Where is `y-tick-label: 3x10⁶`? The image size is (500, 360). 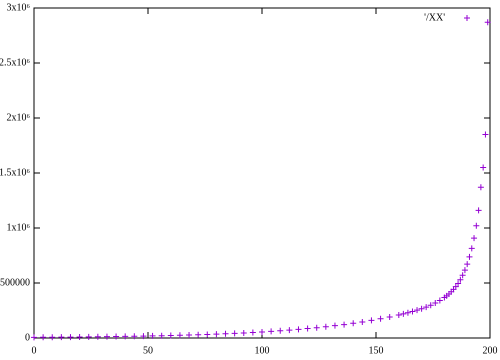 y-tick-label: 3x10⁶ is located at coordinates (19, 7).